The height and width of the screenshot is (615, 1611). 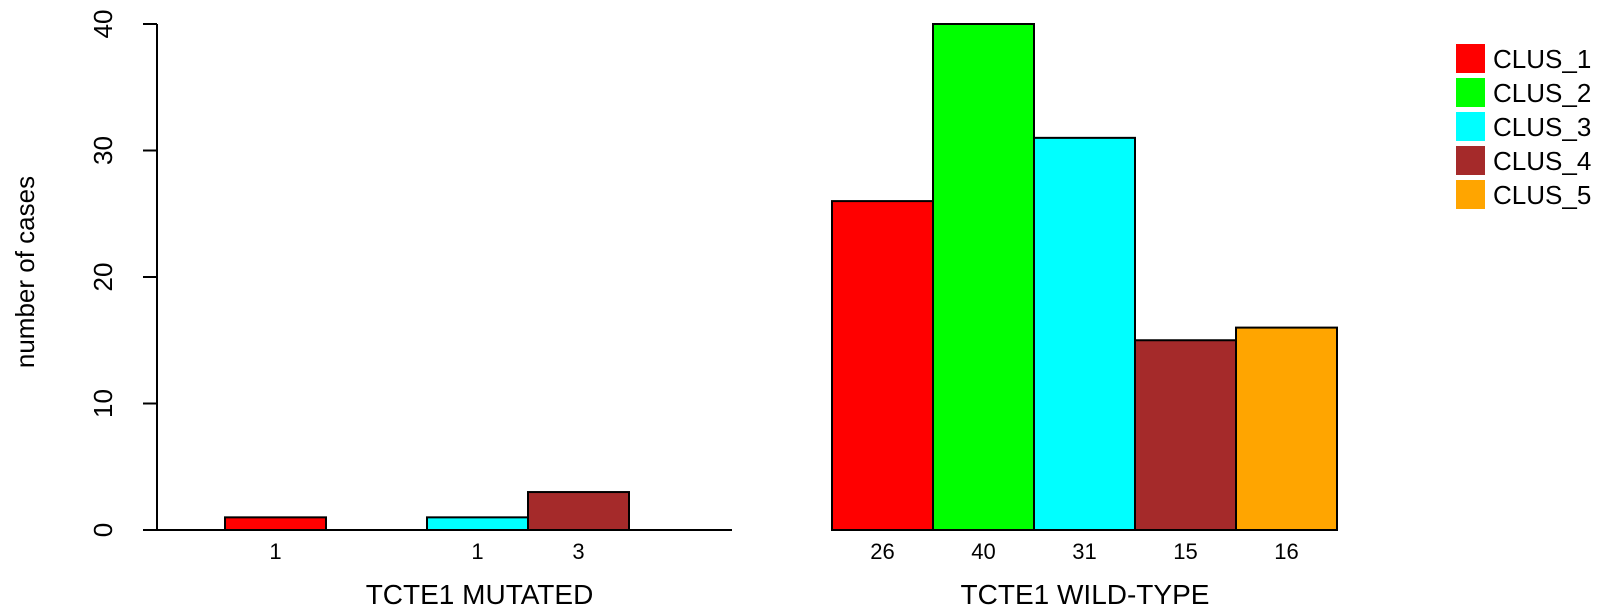 I want to click on group-label: TCTE1 WILD-TYPE, so click(x=1085, y=594).